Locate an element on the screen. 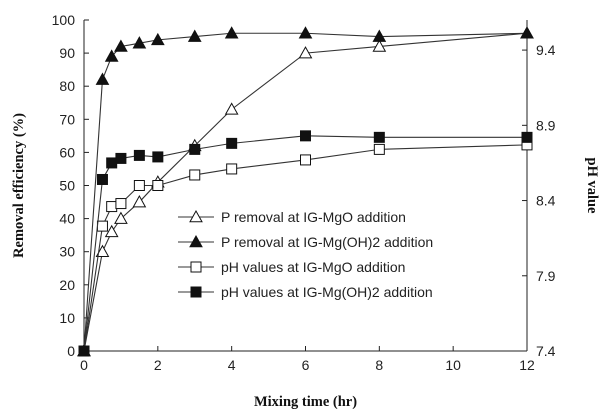 Image resolution: width=603 pixels, height=414 pixels. x-tick-label: 4 is located at coordinates (232, 365).